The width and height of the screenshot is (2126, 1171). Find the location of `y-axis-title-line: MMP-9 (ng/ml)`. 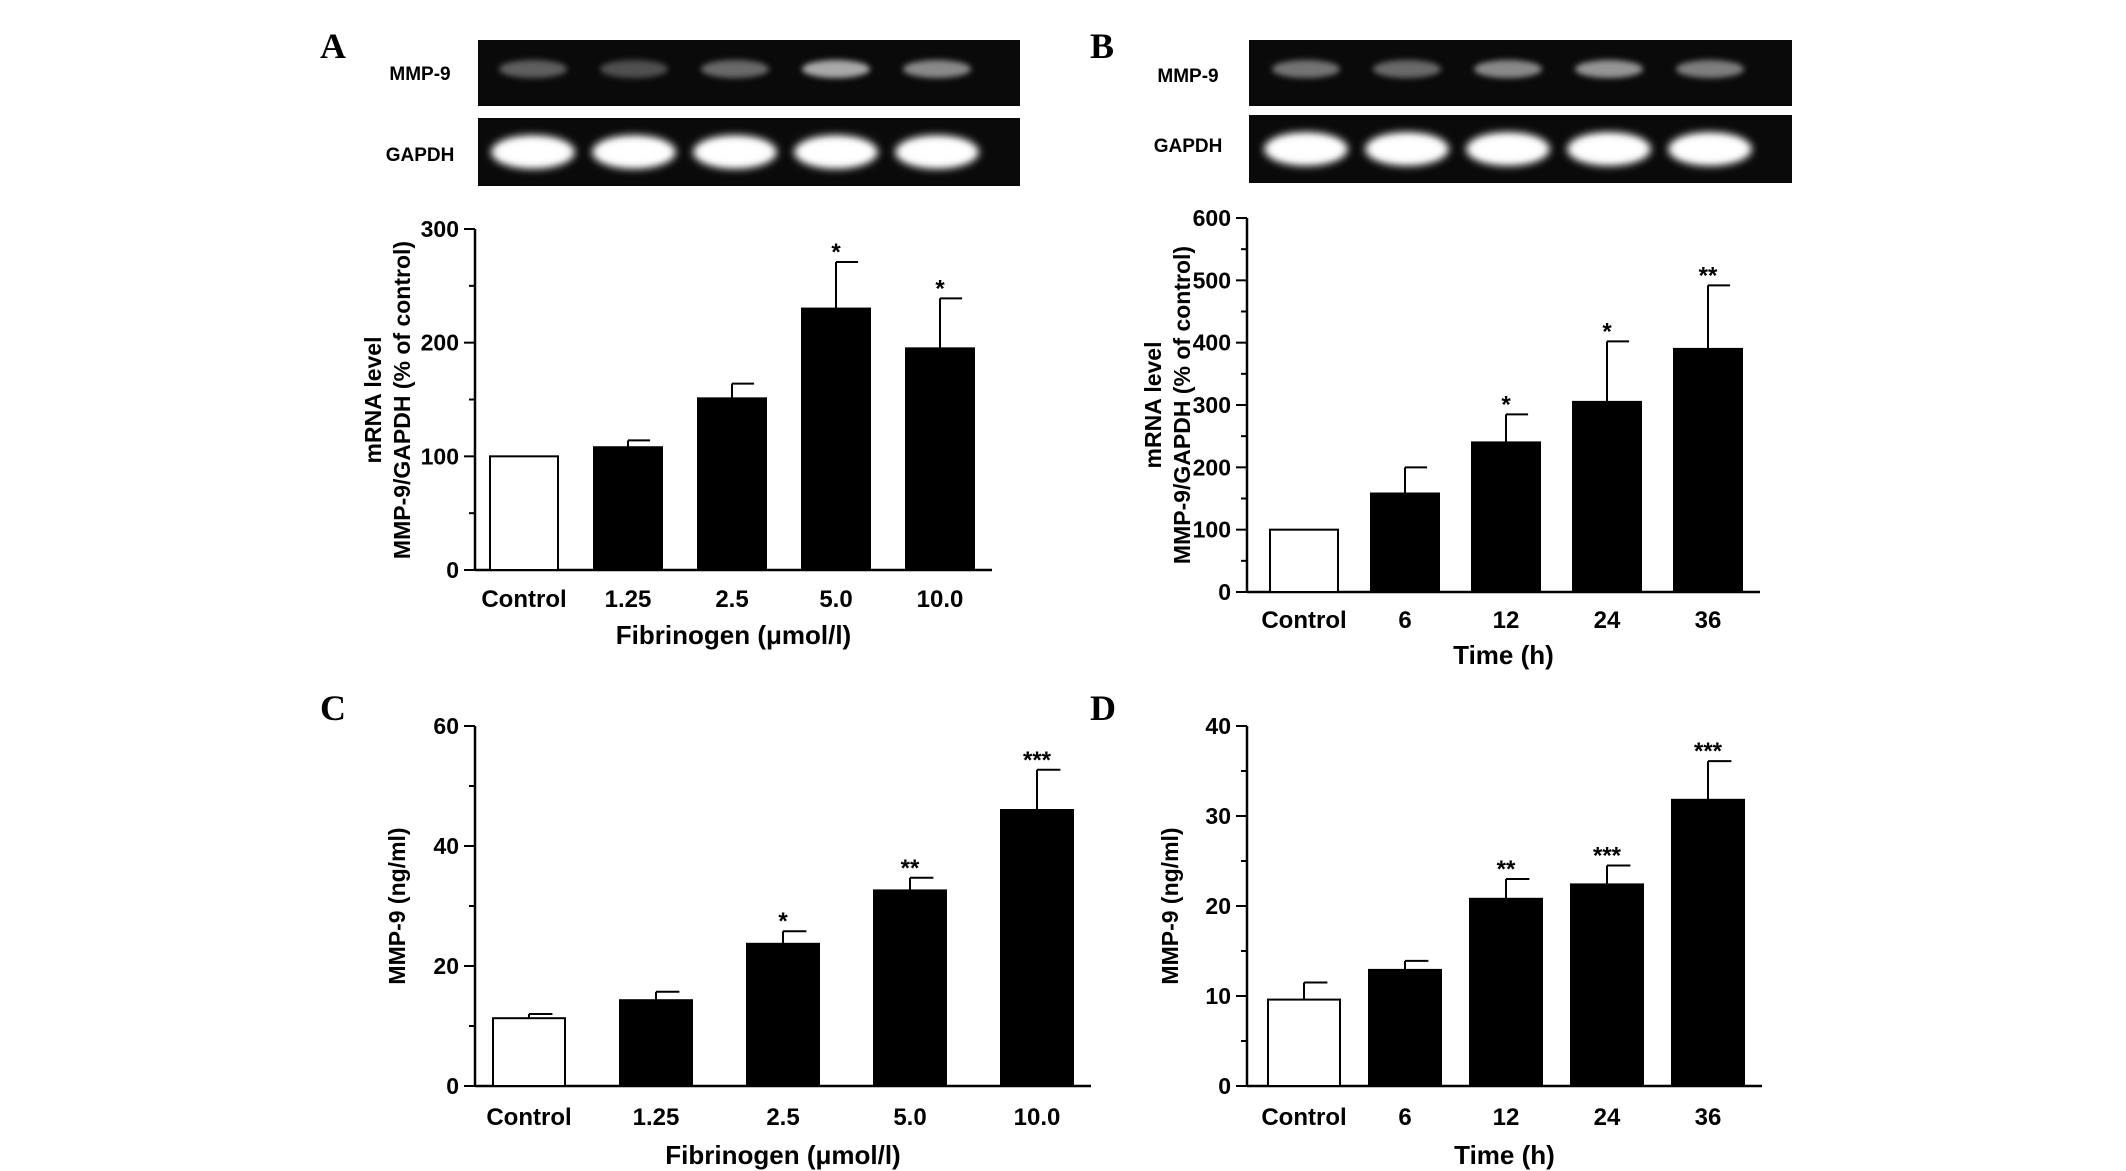

y-axis-title-line: MMP-9 (ng/ml) is located at coordinates (397, 905).